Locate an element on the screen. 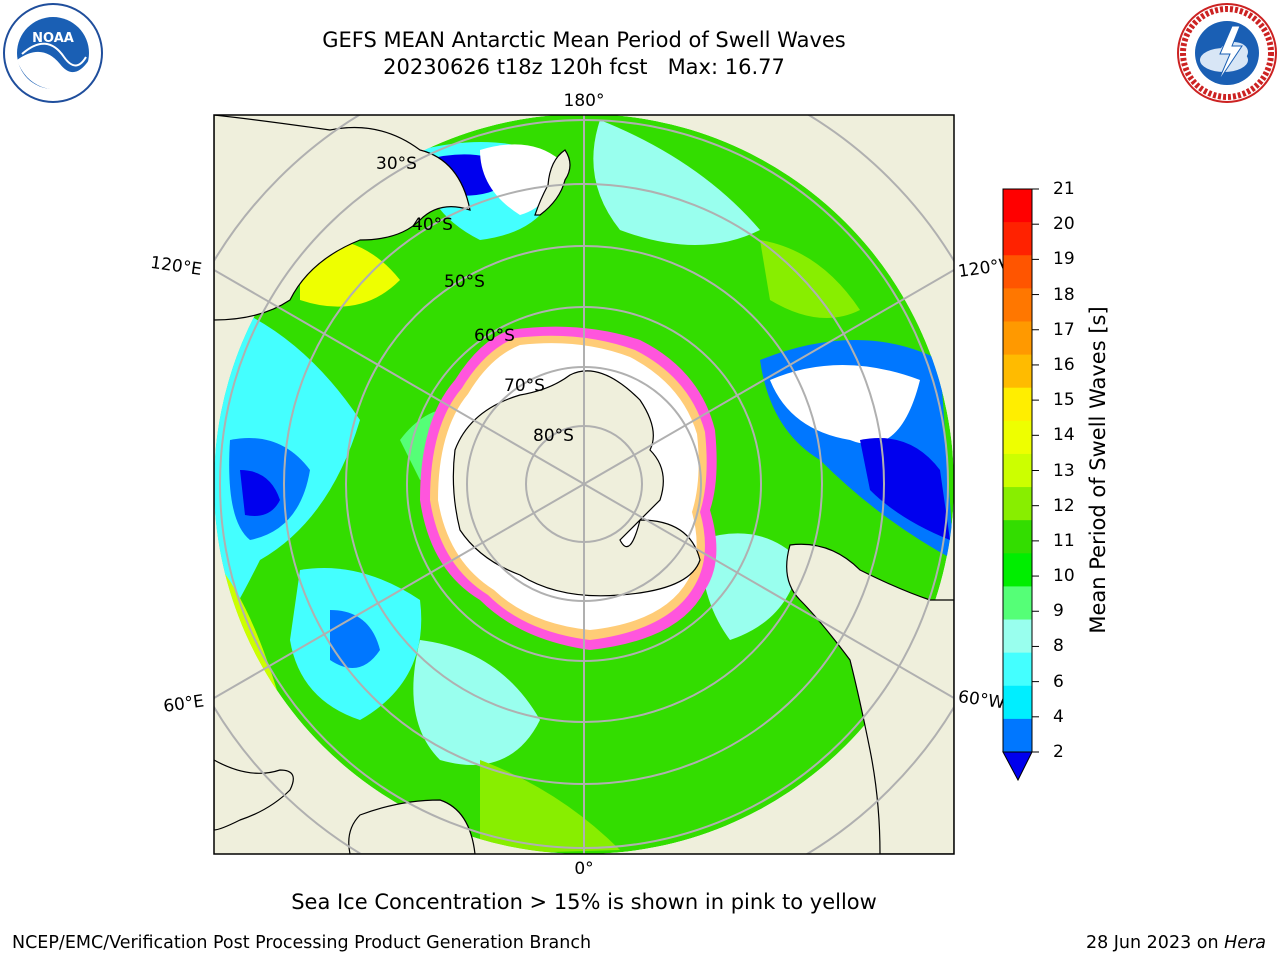 Image resolution: width=1280 pixels, height=960 pixels. colorbar-tick-label: 8 is located at coordinates (1058, 646).